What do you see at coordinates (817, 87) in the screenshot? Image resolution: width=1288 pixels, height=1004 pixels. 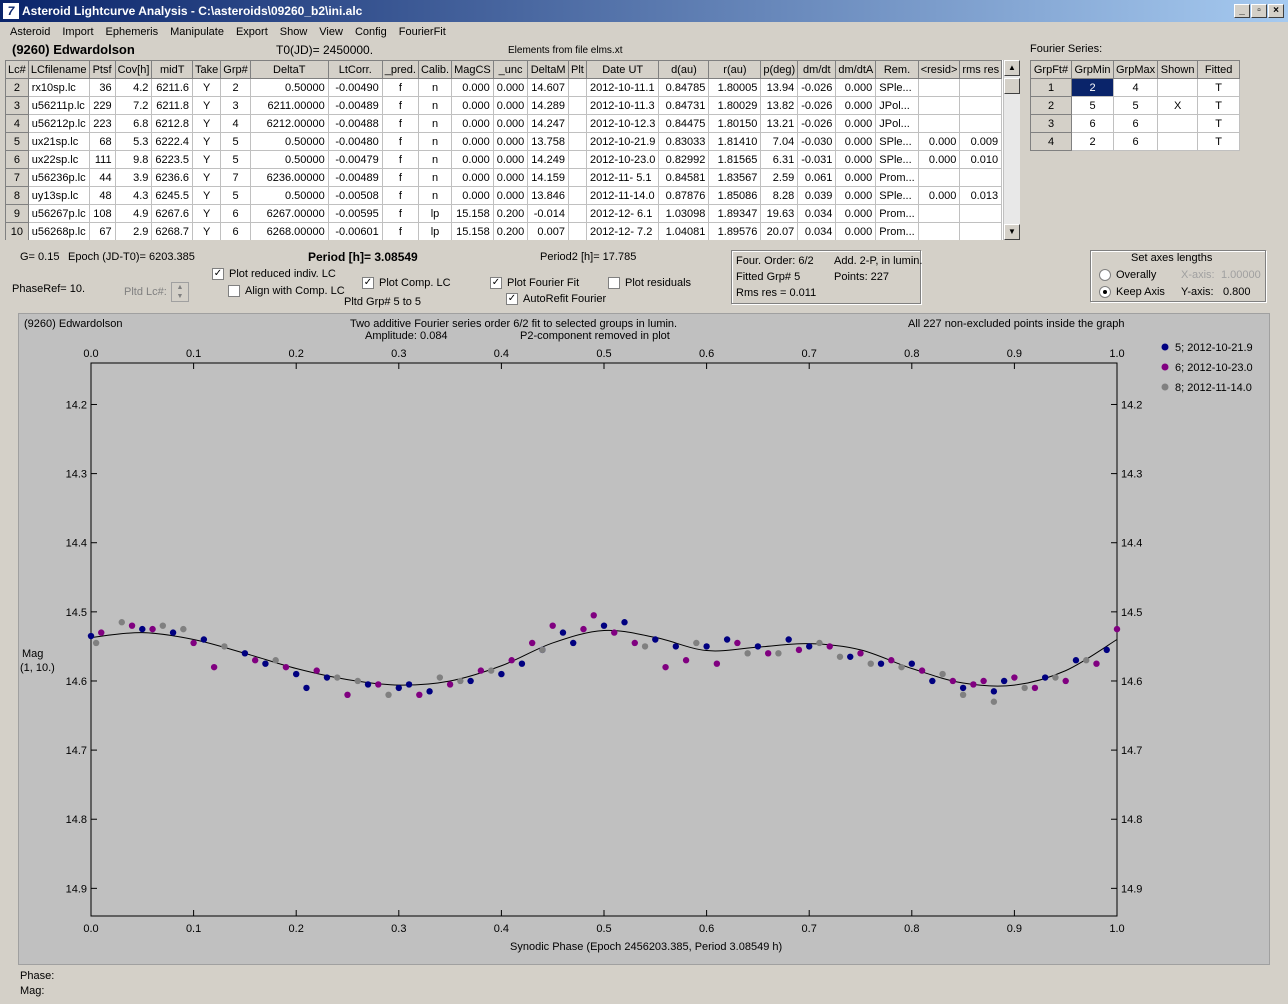 I see `lc-cell: -0.026` at bounding box center [817, 87].